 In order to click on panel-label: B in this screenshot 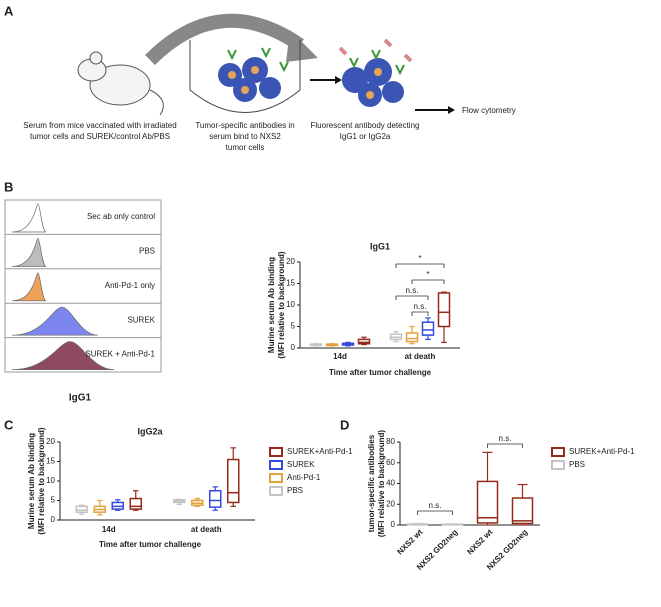, I will do `click(8, 186)`.